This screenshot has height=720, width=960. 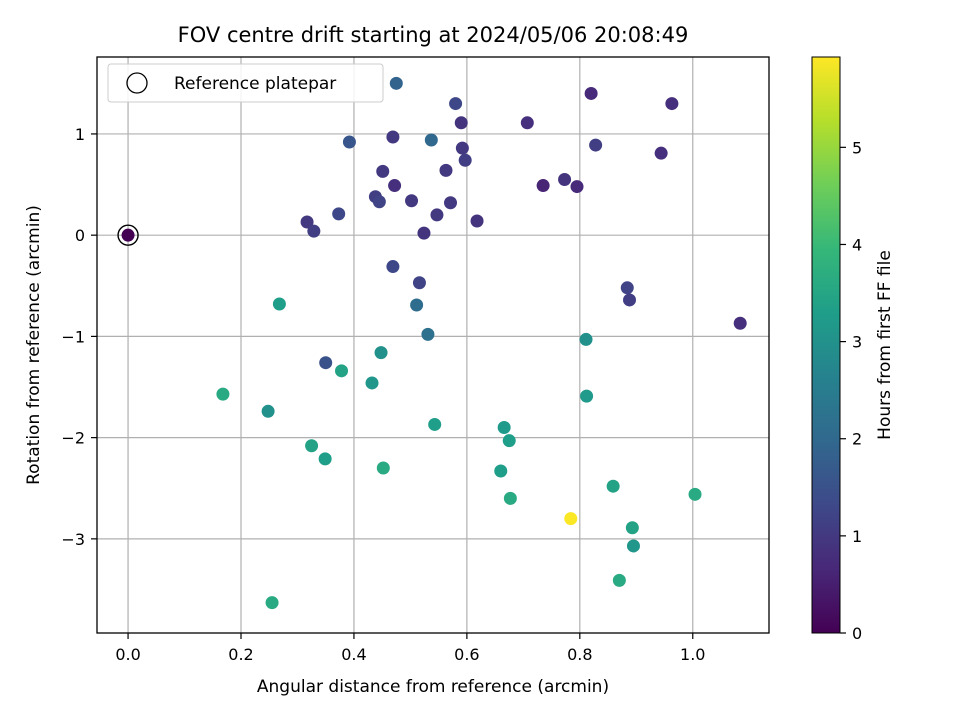 What do you see at coordinates (137, 83) in the screenshot?
I see `legend-marker-icon` at bounding box center [137, 83].